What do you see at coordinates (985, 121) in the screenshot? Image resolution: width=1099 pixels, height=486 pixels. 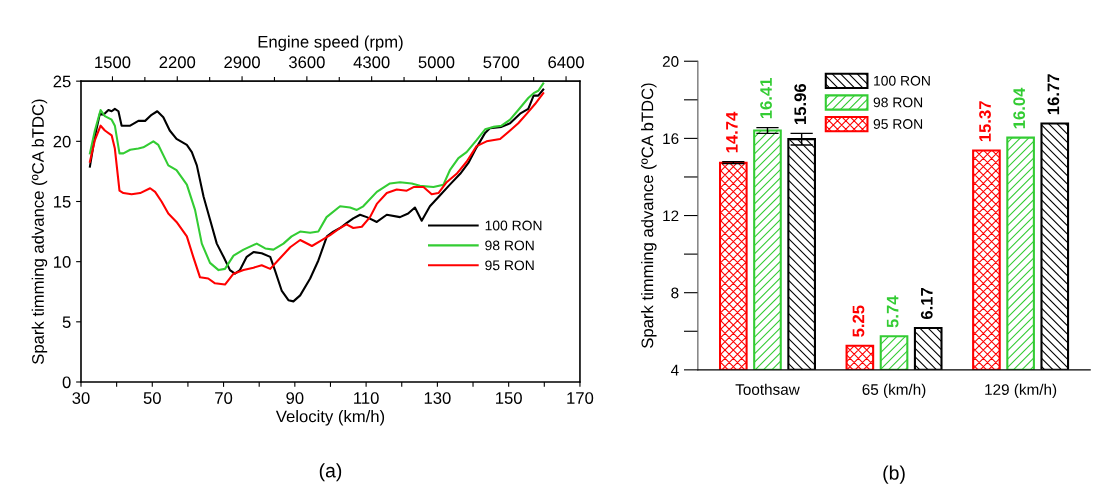 I see `data-label: 15.37` at bounding box center [985, 121].